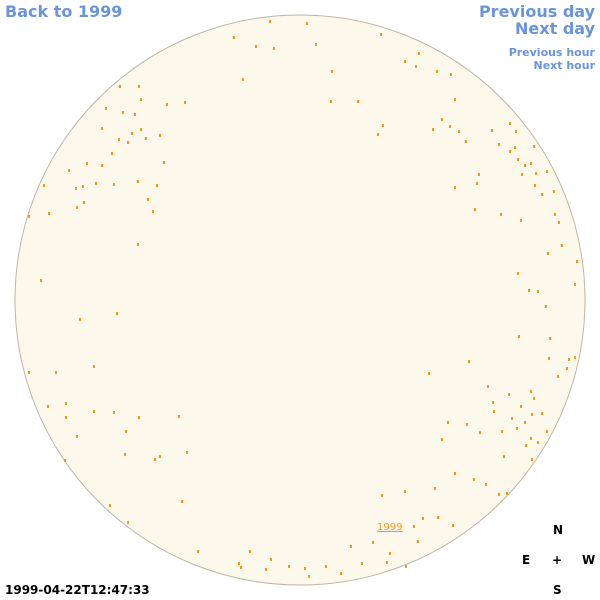  I want to click on sky-label-link: 1999, so click(389, 527).